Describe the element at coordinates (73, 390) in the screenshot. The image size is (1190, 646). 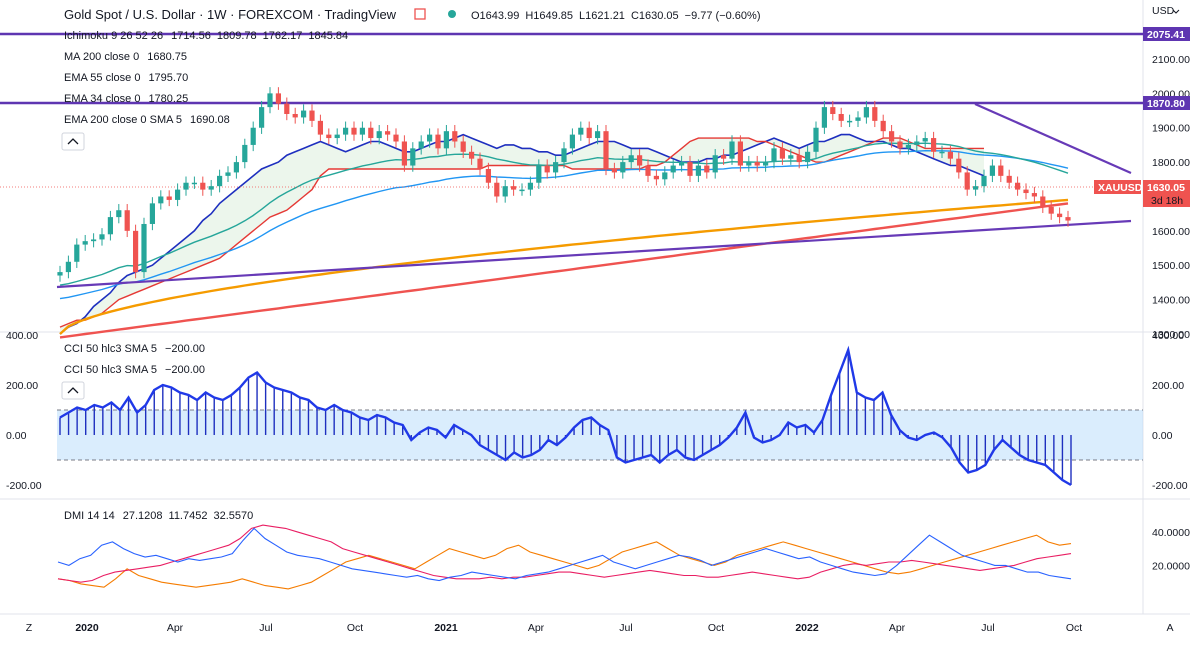
I see `collapse-cci-legend-button` at that location.